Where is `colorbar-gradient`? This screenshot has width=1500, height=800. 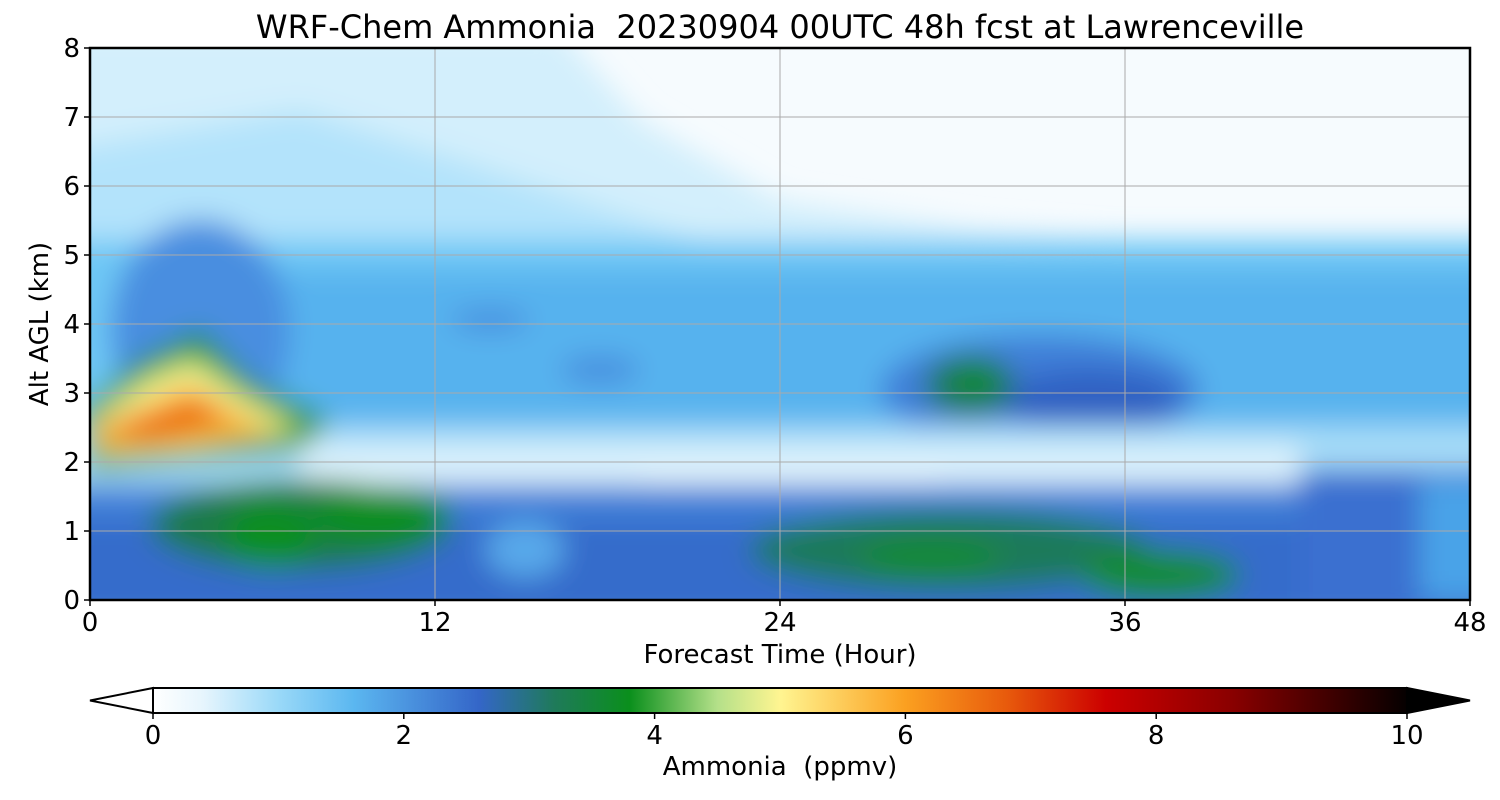 colorbar-gradient is located at coordinates (780, 700).